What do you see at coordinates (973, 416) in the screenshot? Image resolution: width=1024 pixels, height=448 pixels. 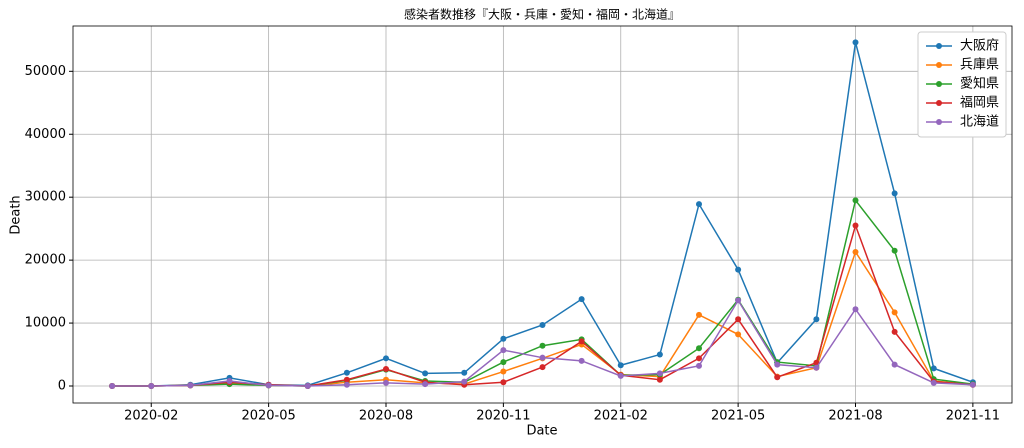 I see `x-tick-label: 2021-11` at bounding box center [973, 416].